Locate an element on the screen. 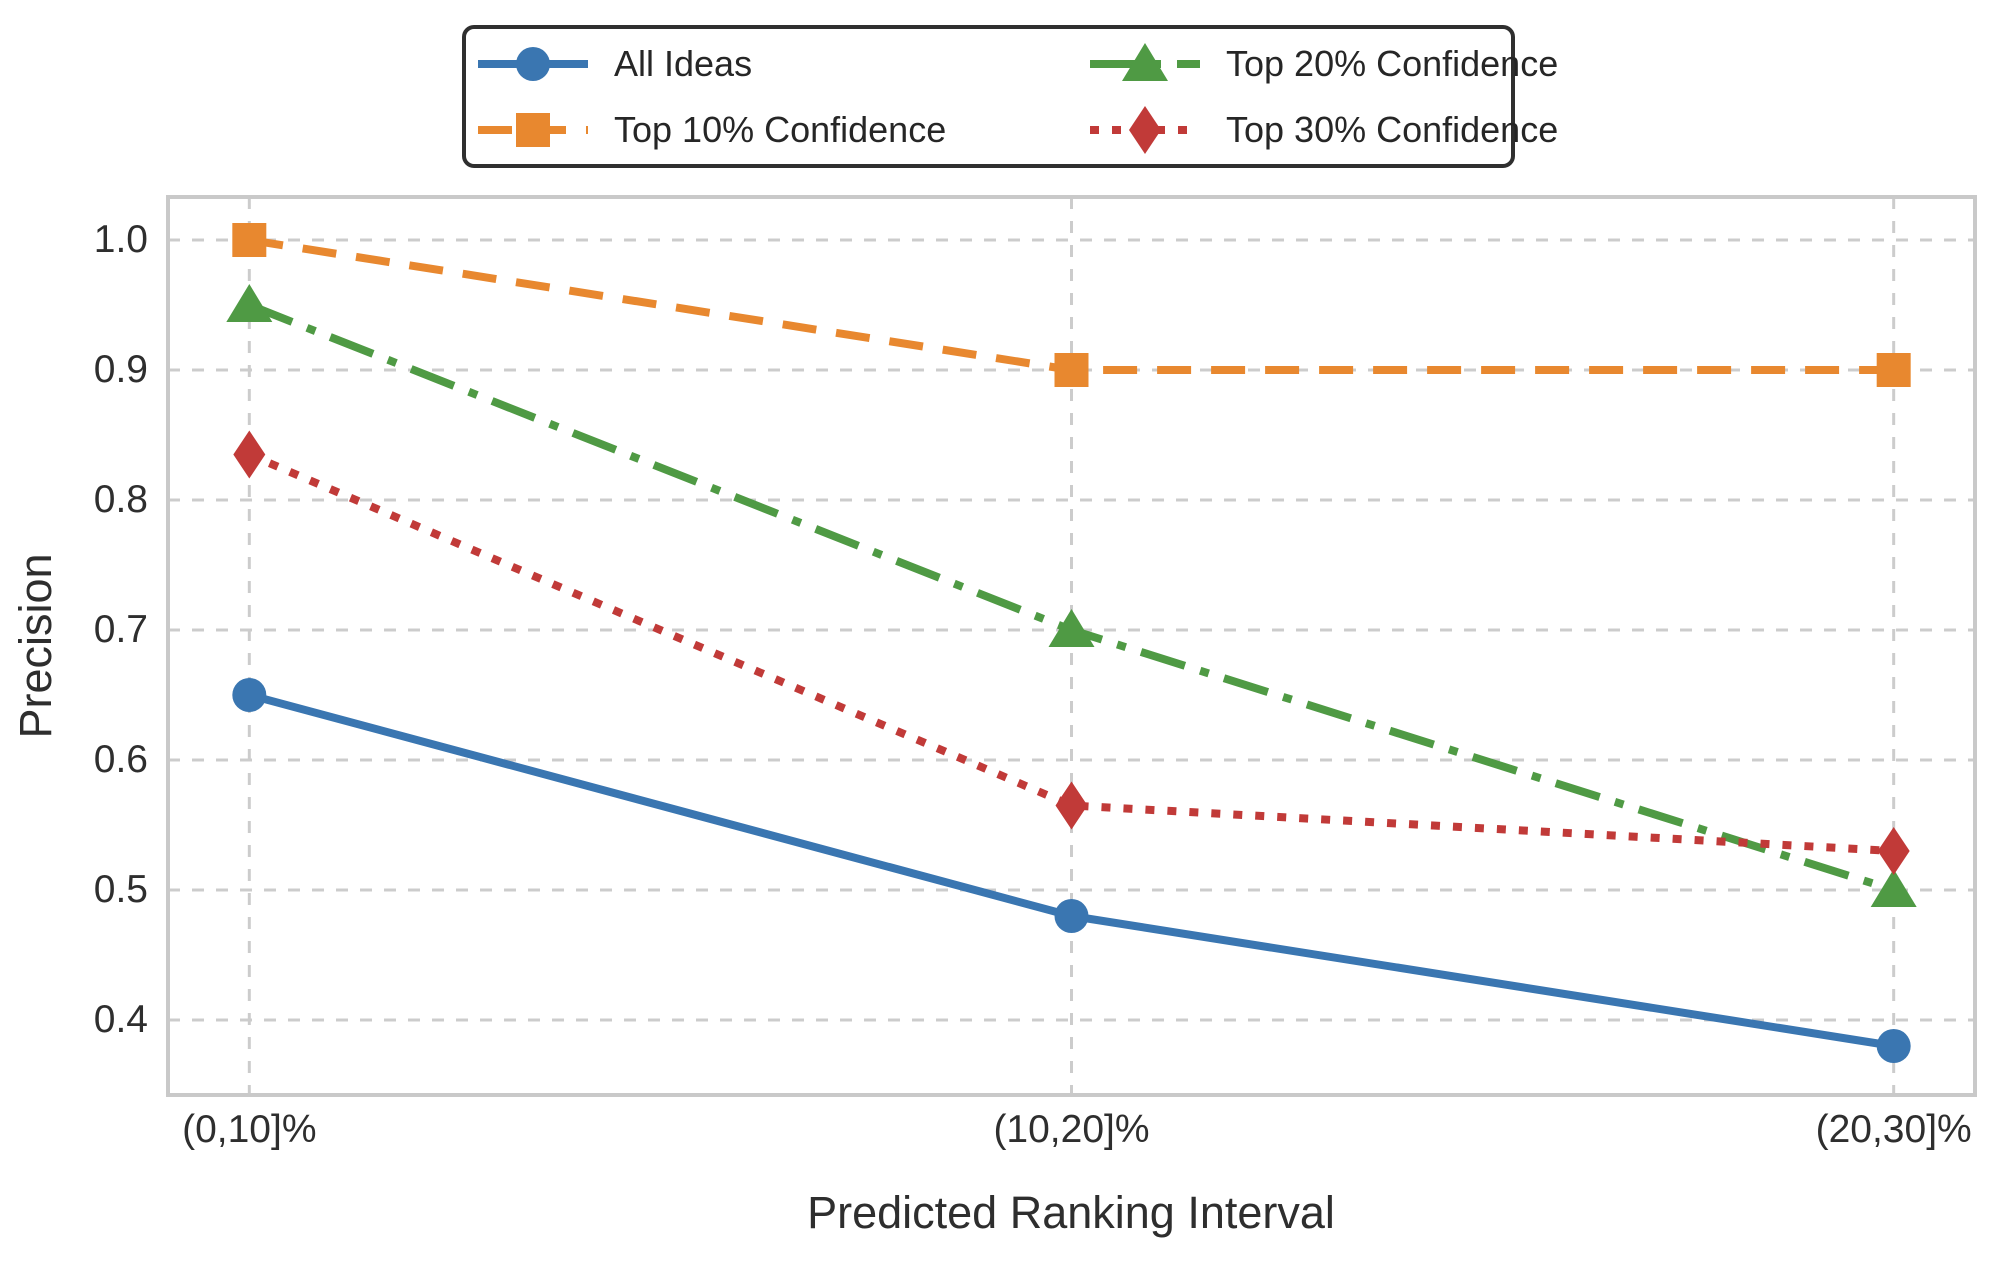 This screenshot has width=2006, height=1264. y-tick-label: 0.5 is located at coordinates (120, 889).